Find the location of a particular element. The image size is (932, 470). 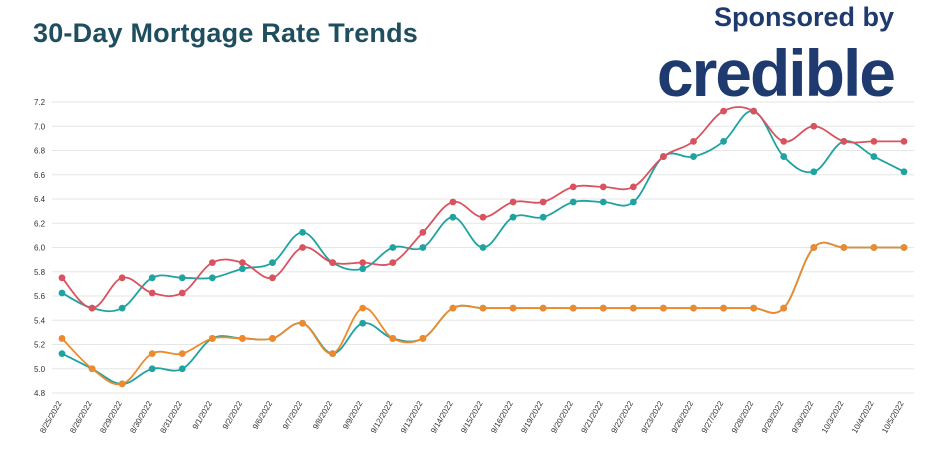

y-tick-label: 6.4 is located at coordinates (40, 199).